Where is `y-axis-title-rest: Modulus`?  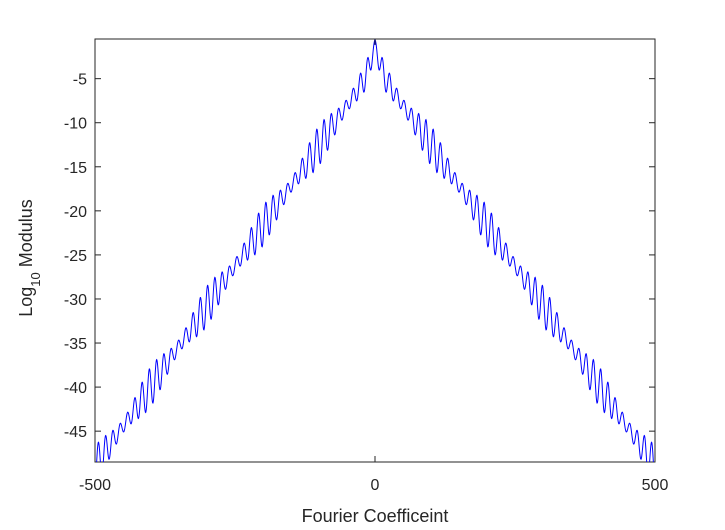
y-axis-title-rest: Modulus is located at coordinates (26, 235).